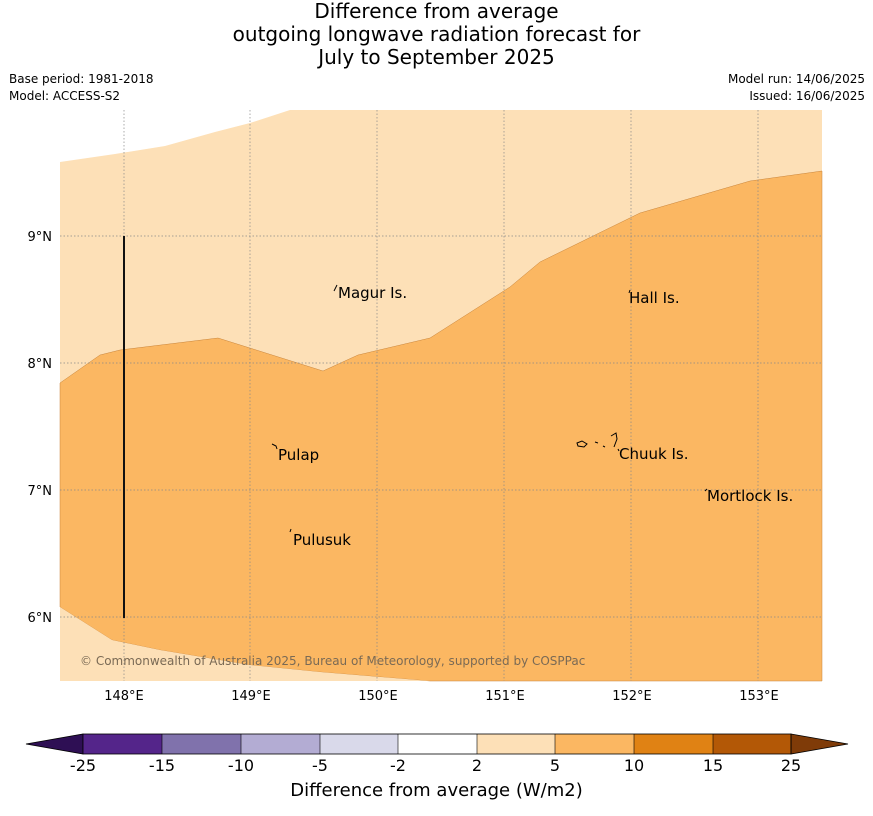  What do you see at coordinates (335, 288) in the screenshot?
I see `magur-shape` at bounding box center [335, 288].